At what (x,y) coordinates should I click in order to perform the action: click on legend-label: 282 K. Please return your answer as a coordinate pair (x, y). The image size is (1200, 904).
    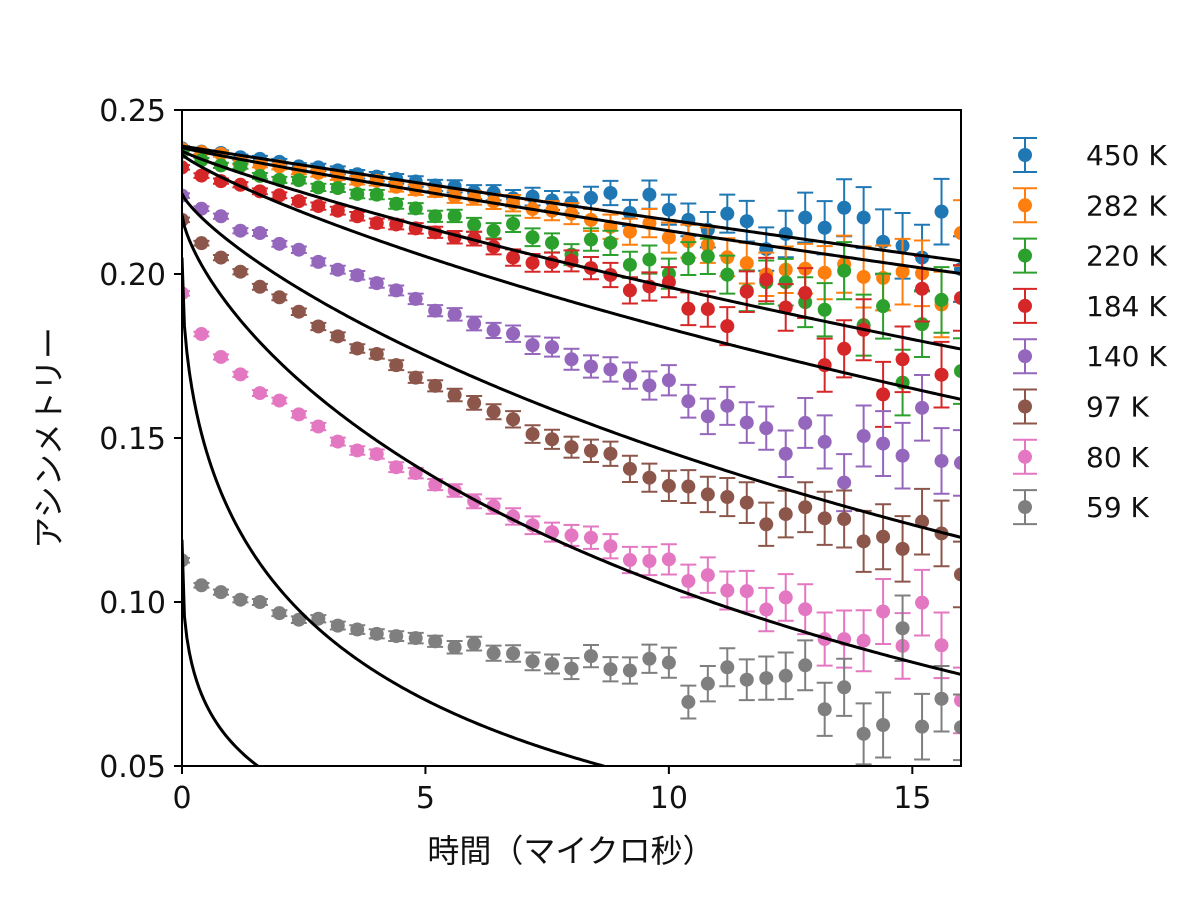
    Looking at the image, I should click on (1126, 205).